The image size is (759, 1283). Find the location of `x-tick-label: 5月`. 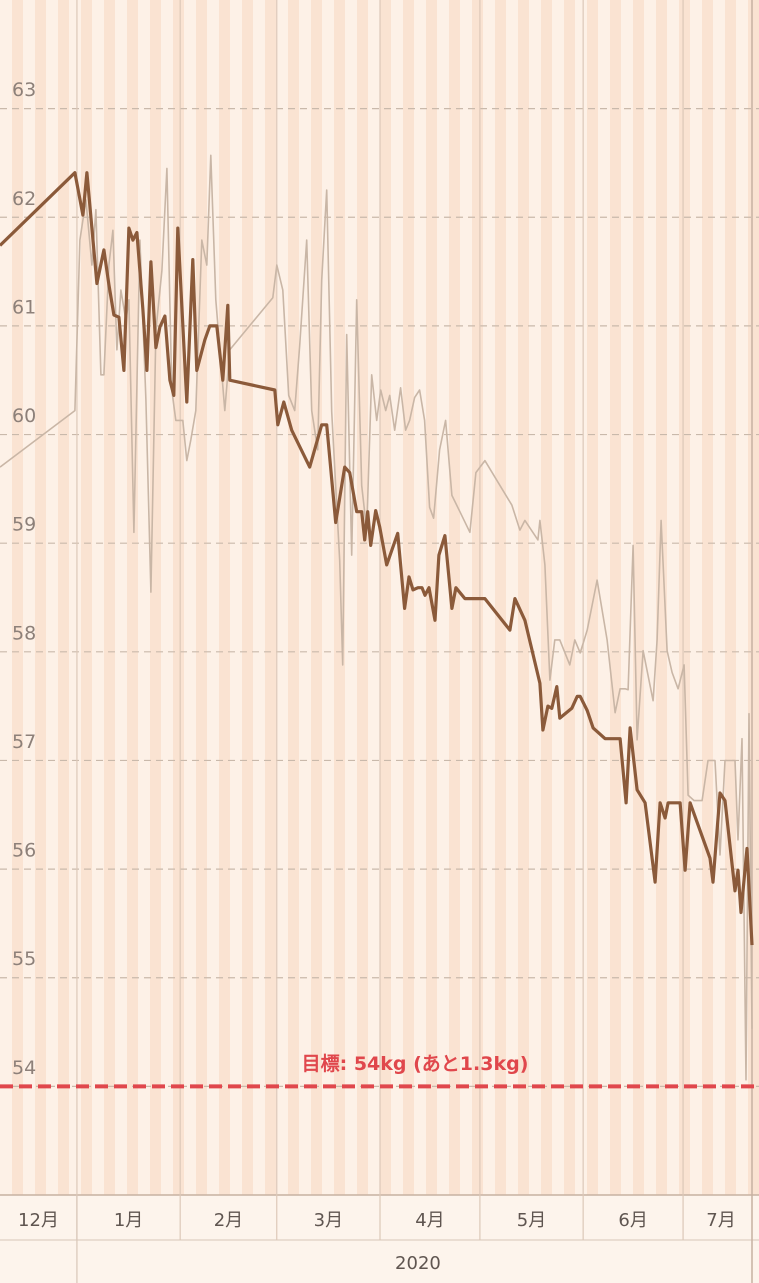

x-tick-label: 5月 is located at coordinates (531, 1220).